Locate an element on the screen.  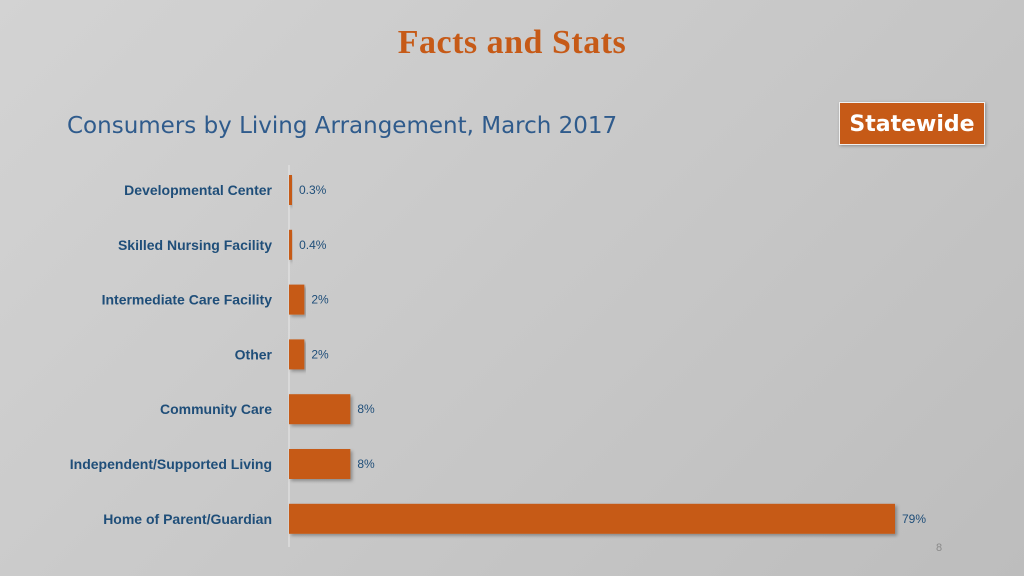
page-number: 8 is located at coordinates (939, 548).